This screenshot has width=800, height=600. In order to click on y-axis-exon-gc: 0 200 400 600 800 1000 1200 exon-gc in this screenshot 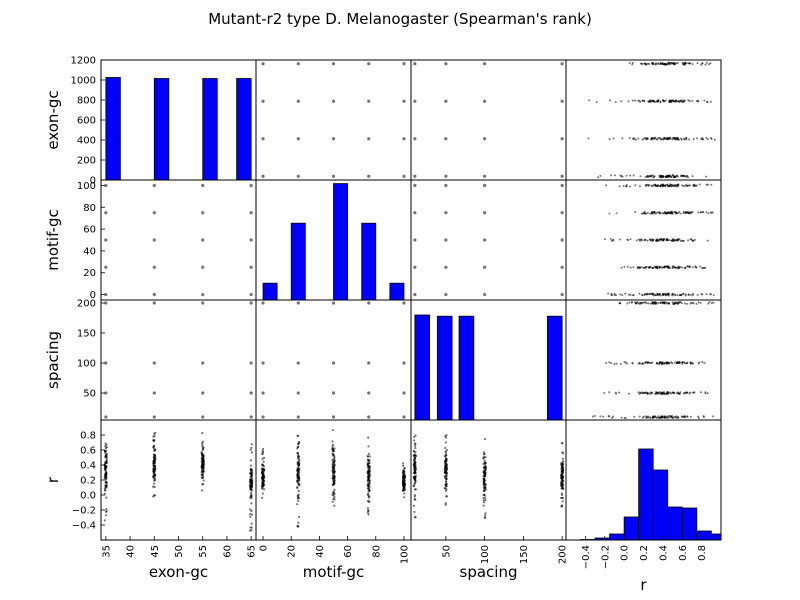, I will do `click(74, 121)`.